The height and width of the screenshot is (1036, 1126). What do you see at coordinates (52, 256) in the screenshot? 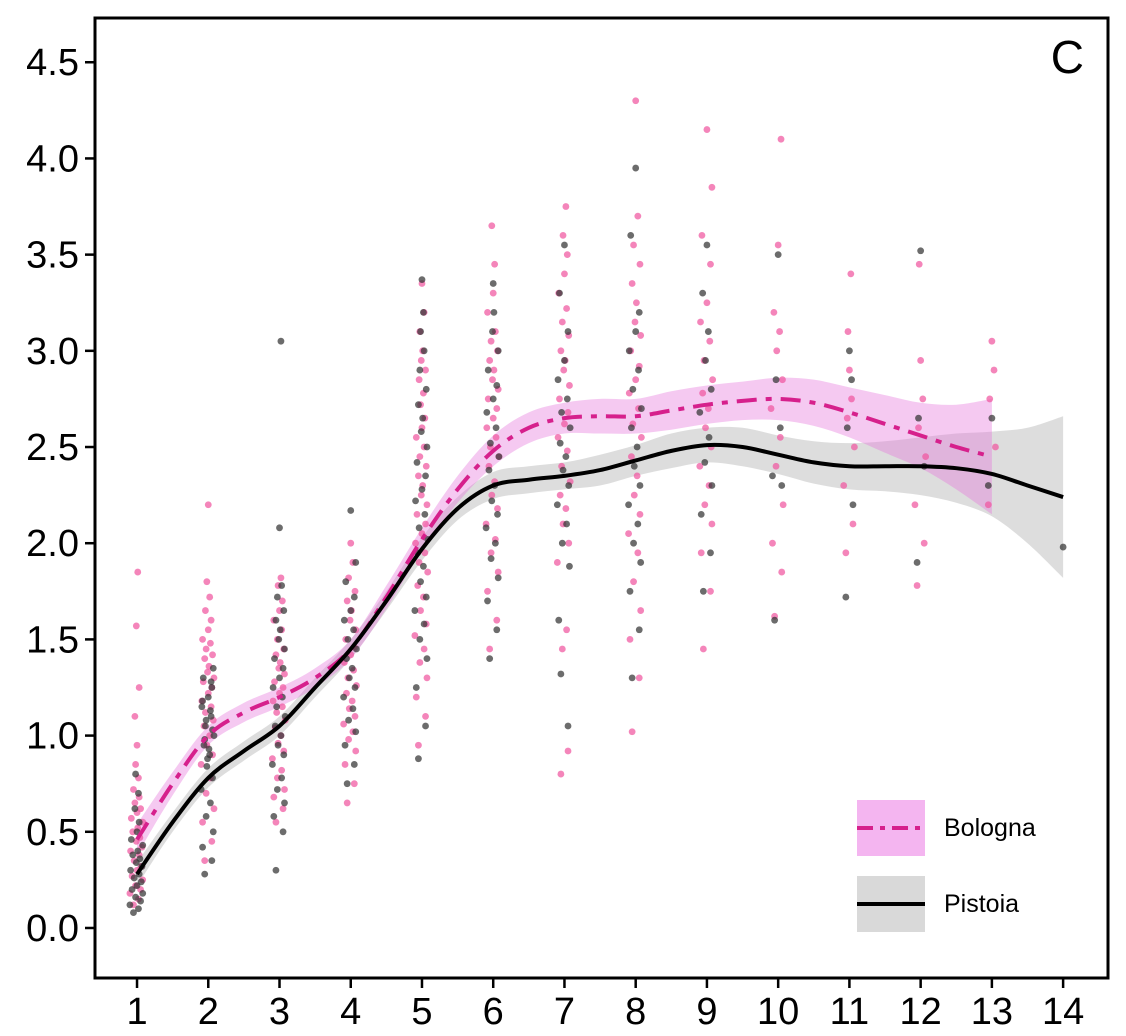
I see `y-axis-tick-label: 3.5` at bounding box center [52, 256].